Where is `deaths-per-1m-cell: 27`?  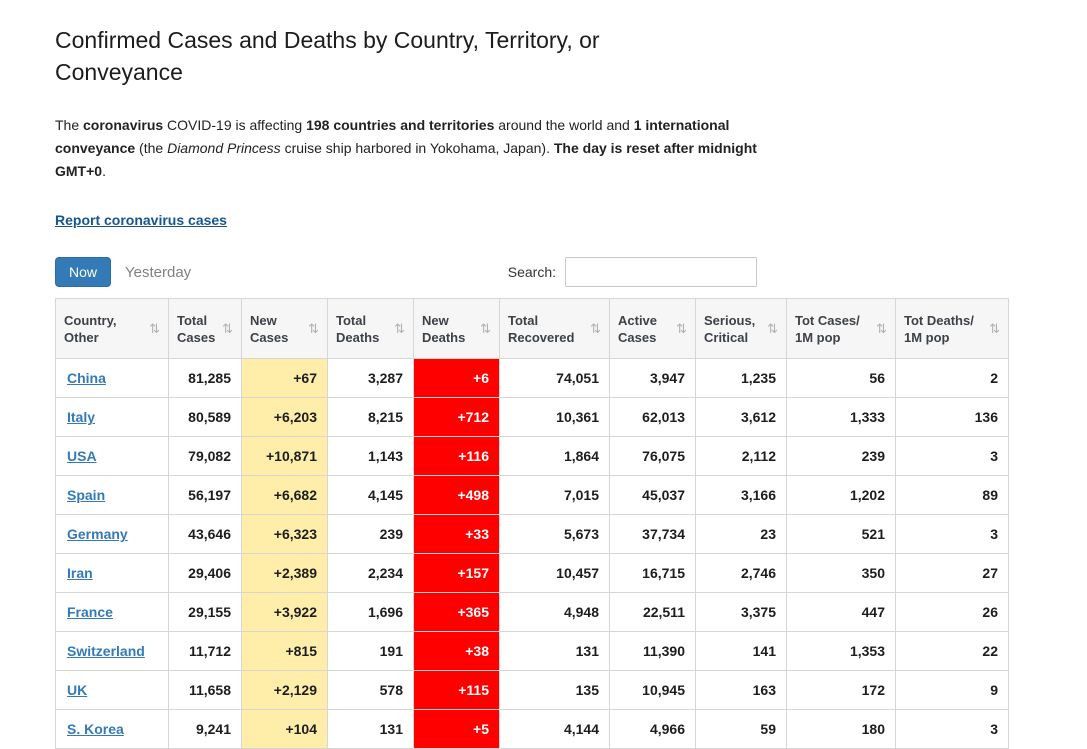 deaths-per-1m-cell: 27 is located at coordinates (952, 573).